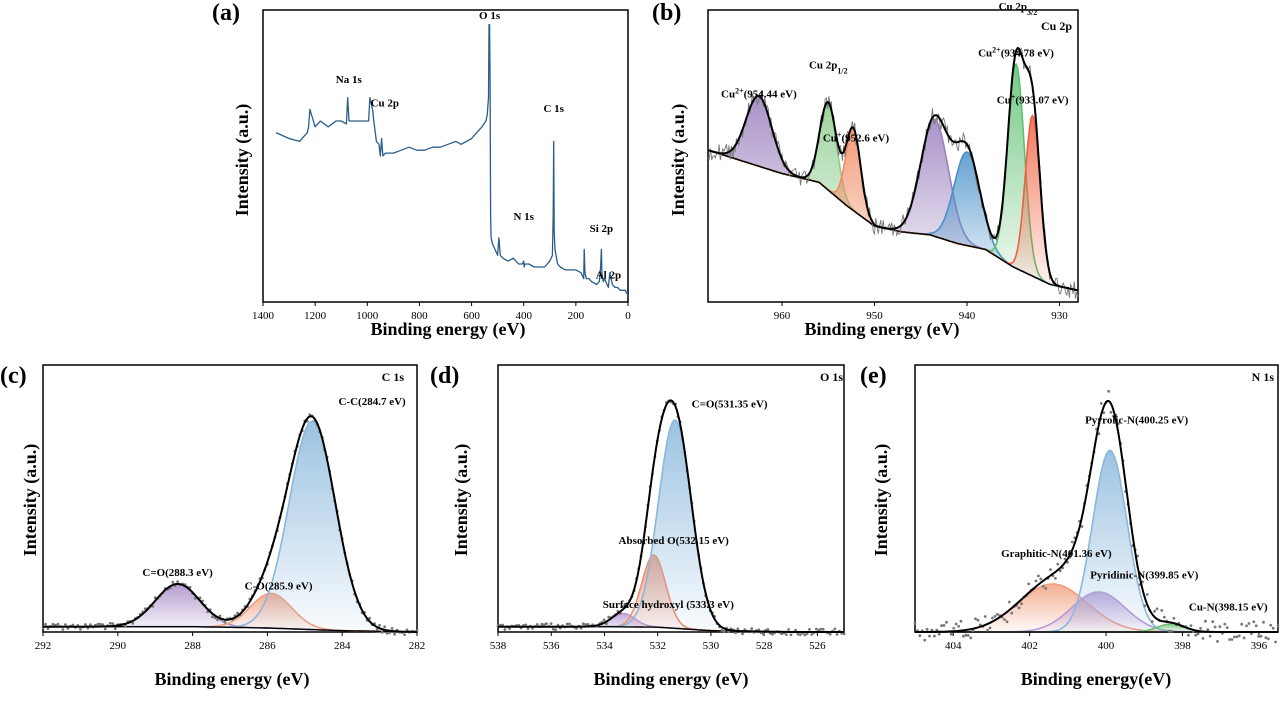  Describe the element at coordinates (226, 13) in the screenshot. I see `panel-label: (a)` at that location.